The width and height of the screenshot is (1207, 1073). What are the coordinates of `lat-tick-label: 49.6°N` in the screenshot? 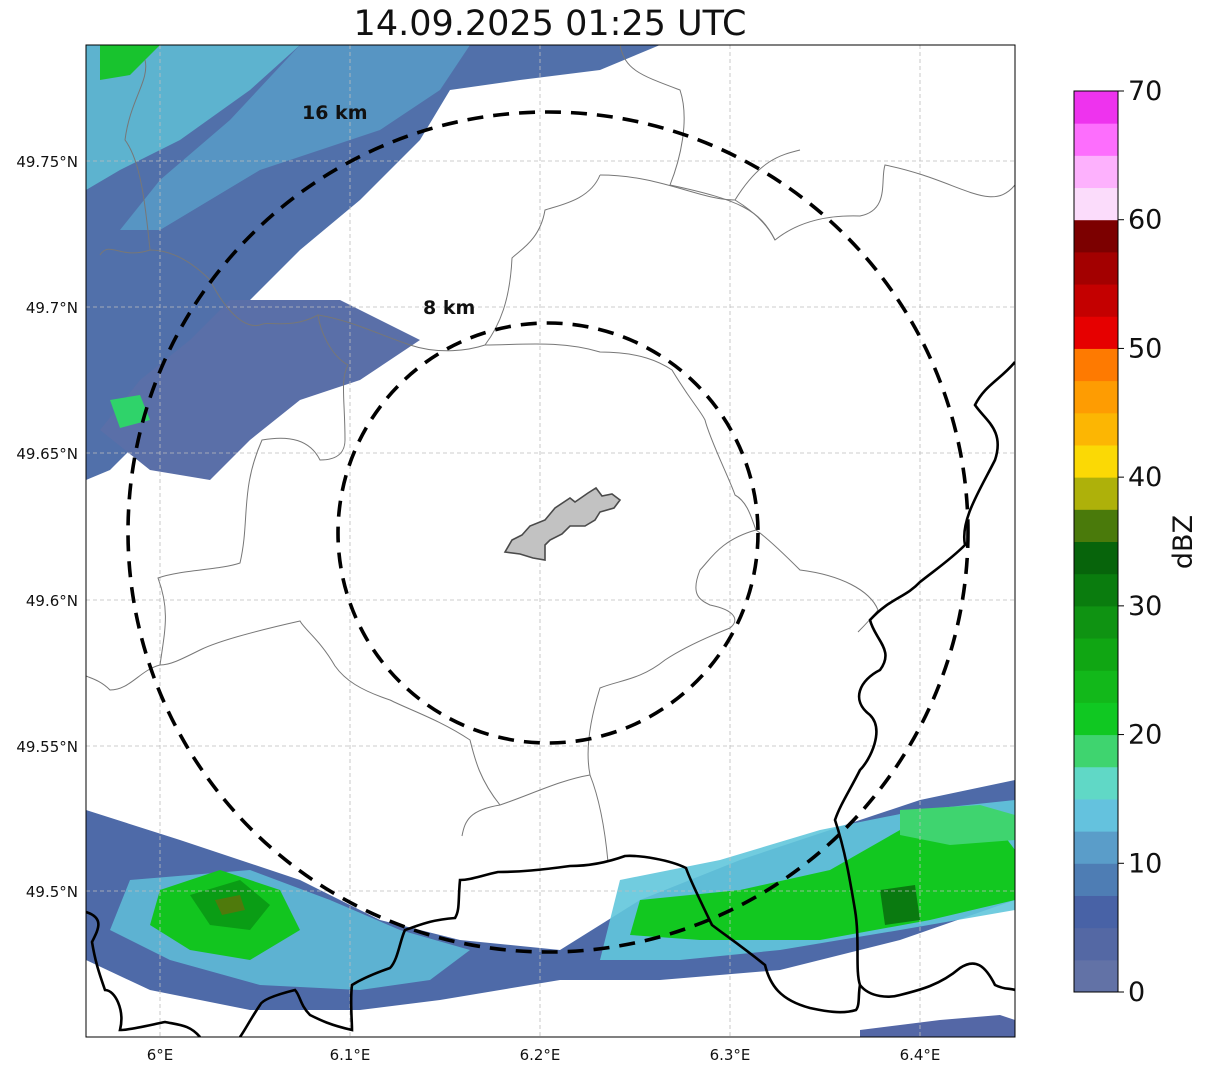 It's located at (52, 601).